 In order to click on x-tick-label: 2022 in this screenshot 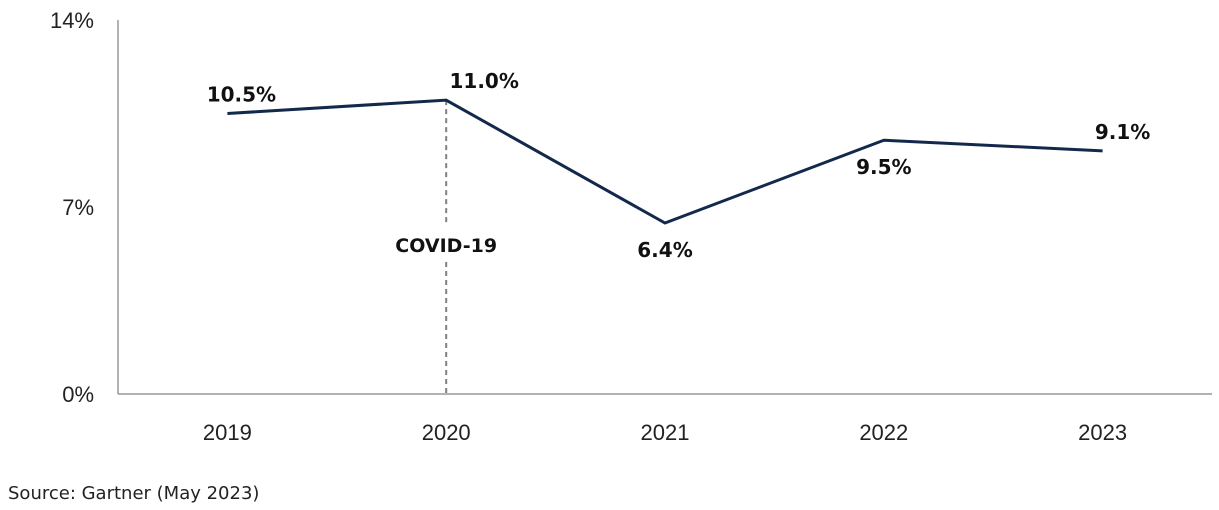, I will do `click(883, 432)`.